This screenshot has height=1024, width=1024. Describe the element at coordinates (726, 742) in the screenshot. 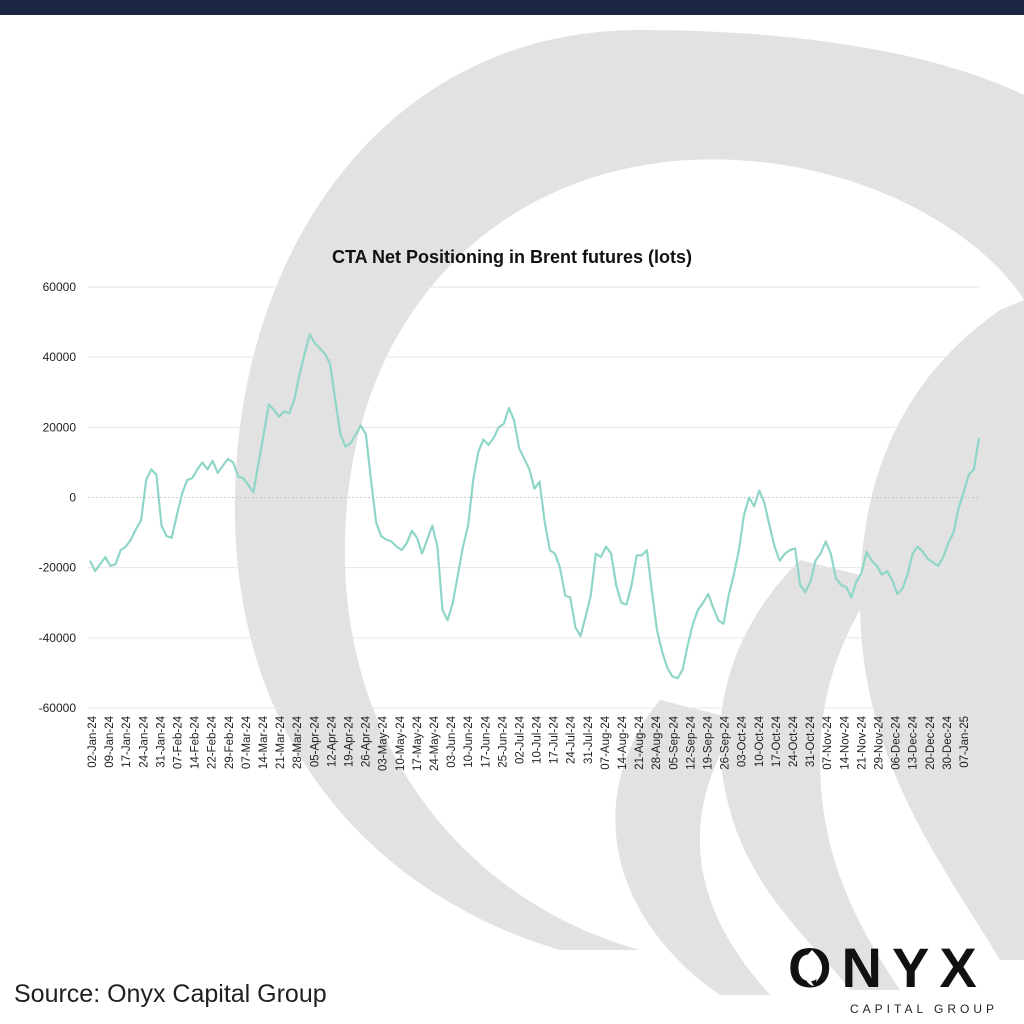

I see `x-tick-label: 26-Sep-24` at that location.